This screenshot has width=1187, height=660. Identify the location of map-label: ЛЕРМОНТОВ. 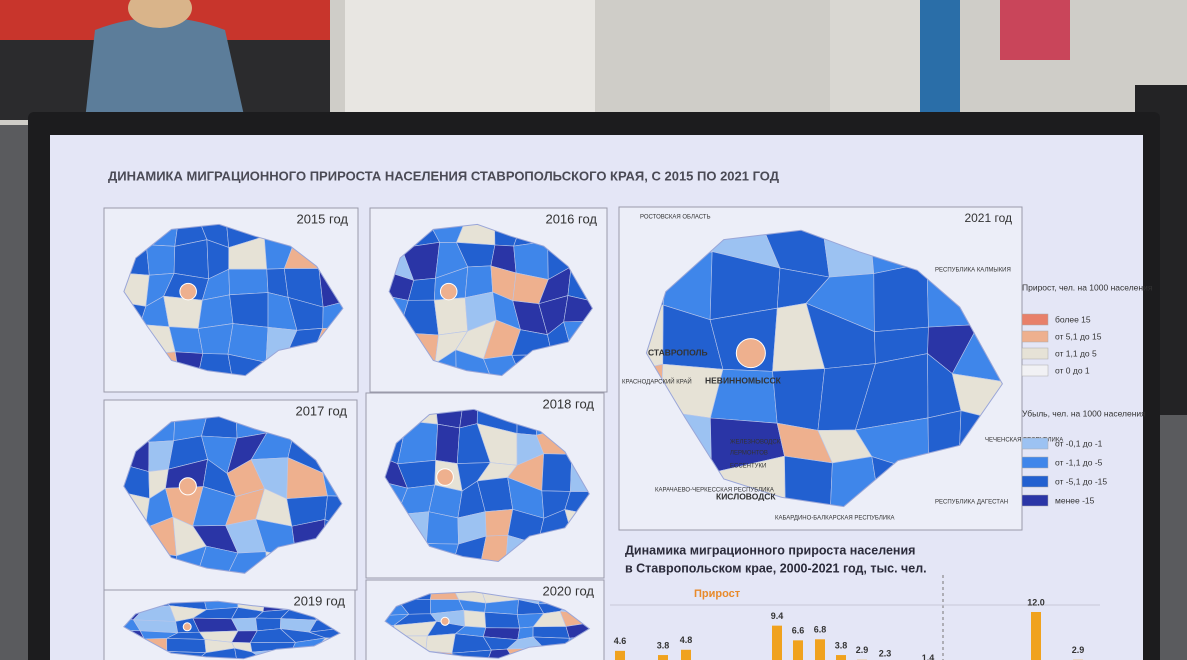
(749, 454).